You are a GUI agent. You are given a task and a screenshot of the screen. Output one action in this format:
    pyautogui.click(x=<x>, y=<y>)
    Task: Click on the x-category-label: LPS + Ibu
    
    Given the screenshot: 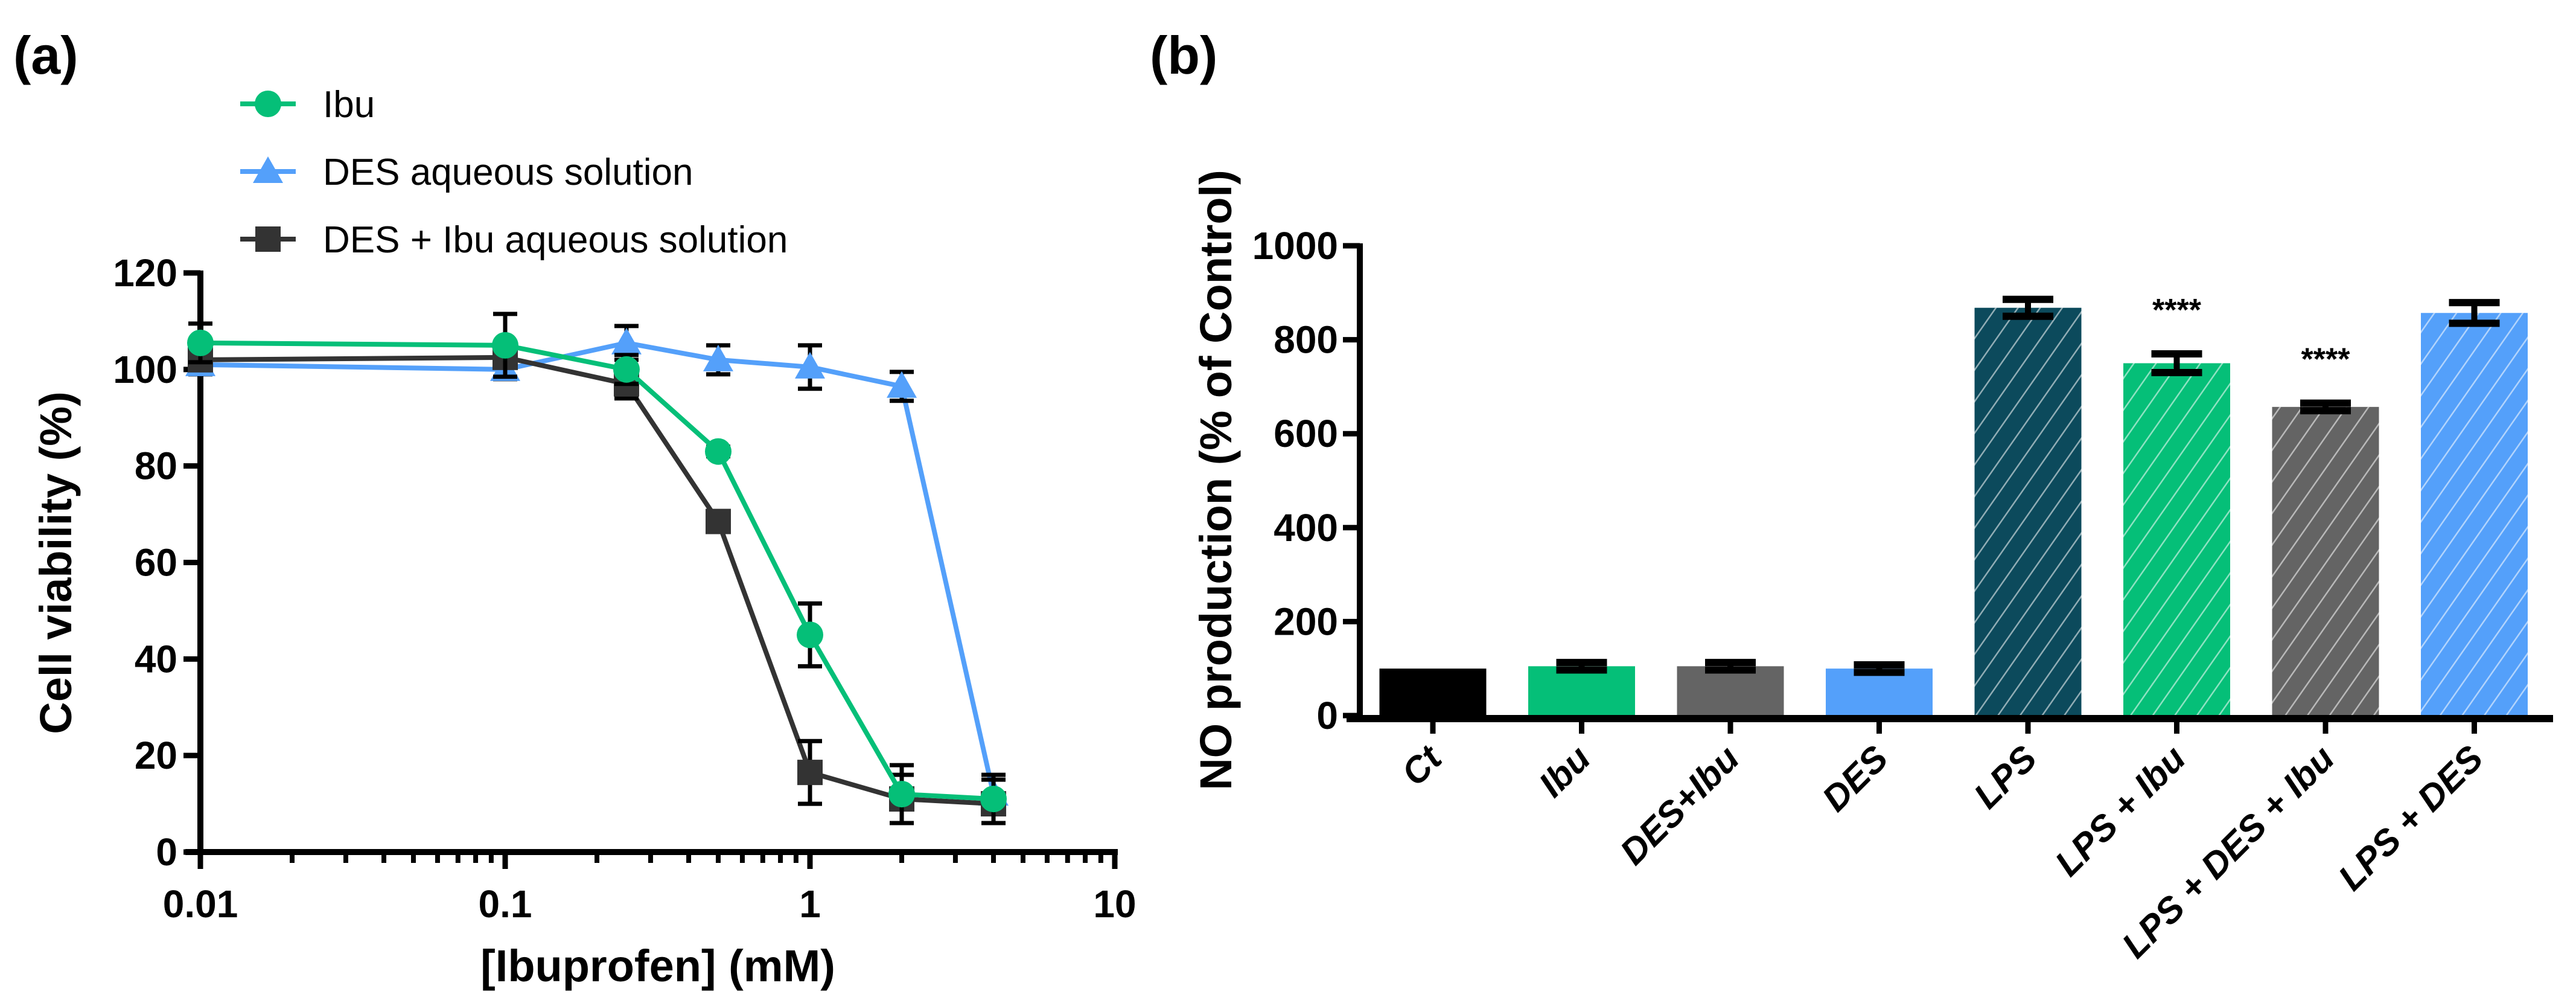 What is the action you would take?
    pyautogui.click(x=2120, y=811)
    